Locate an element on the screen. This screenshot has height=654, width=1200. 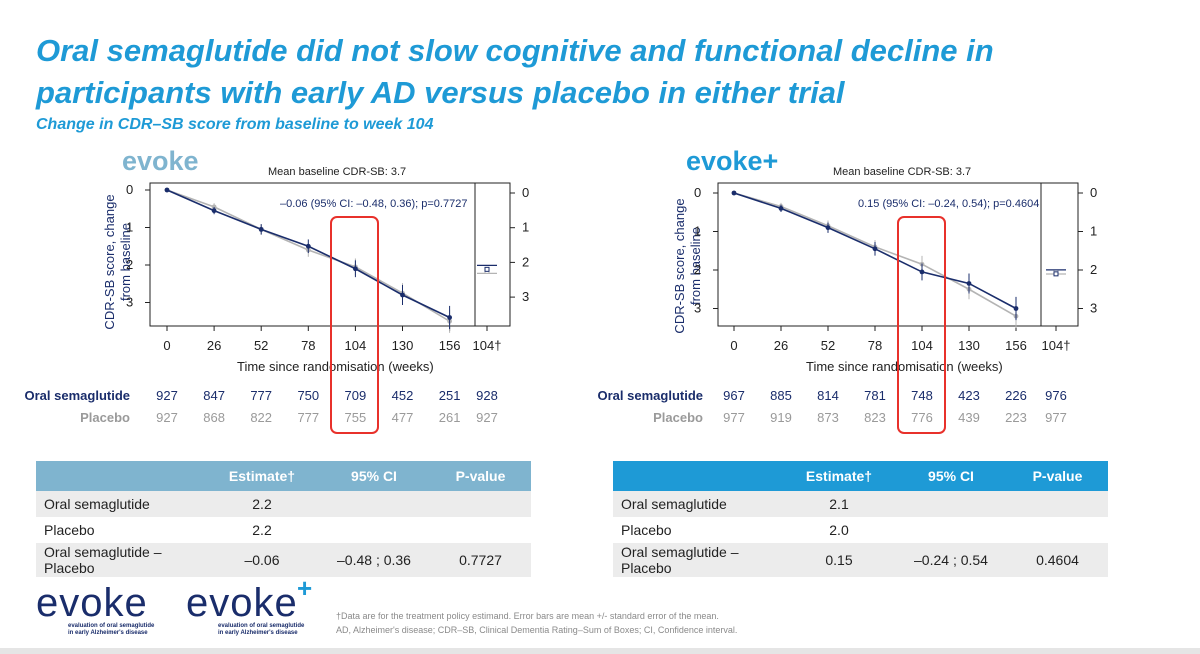
evoke-logo-word: evoke is located at coordinates (92, 603).